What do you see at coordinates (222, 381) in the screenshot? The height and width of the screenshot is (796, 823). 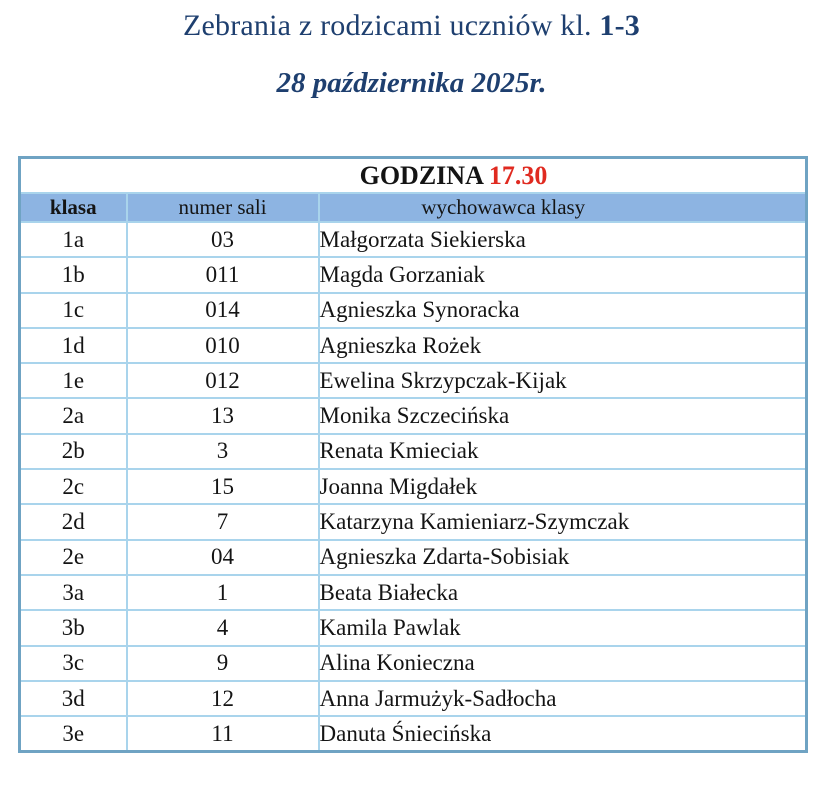 I see `cell-sala: 012` at bounding box center [222, 381].